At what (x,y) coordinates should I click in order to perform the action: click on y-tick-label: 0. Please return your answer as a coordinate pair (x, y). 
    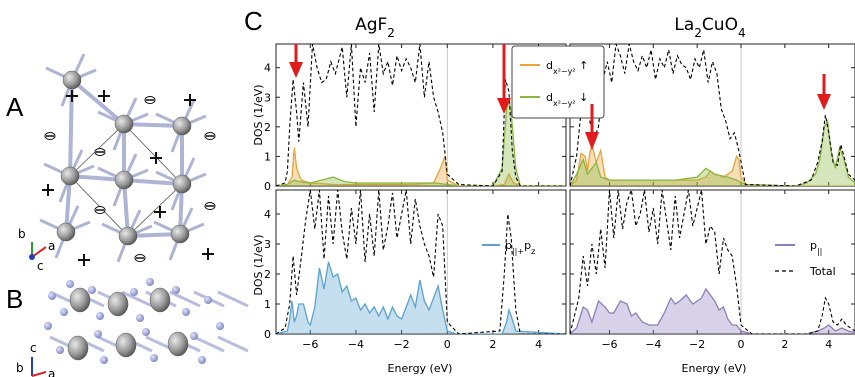
    Looking at the image, I should click on (267, 334).